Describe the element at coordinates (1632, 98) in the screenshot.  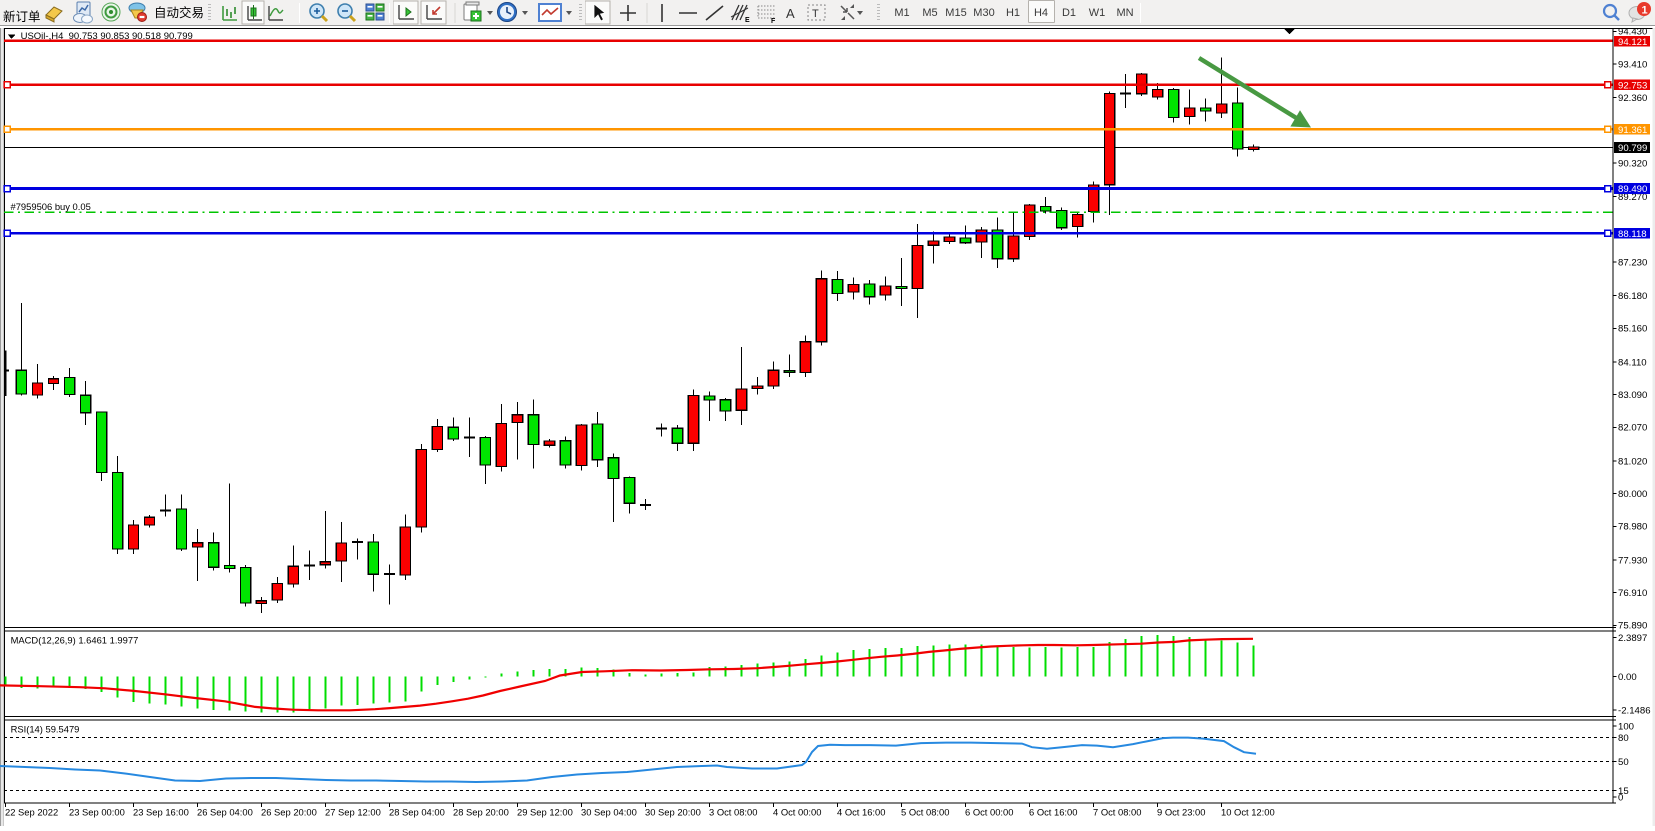
I see `svg-text: 92.360` at that location.